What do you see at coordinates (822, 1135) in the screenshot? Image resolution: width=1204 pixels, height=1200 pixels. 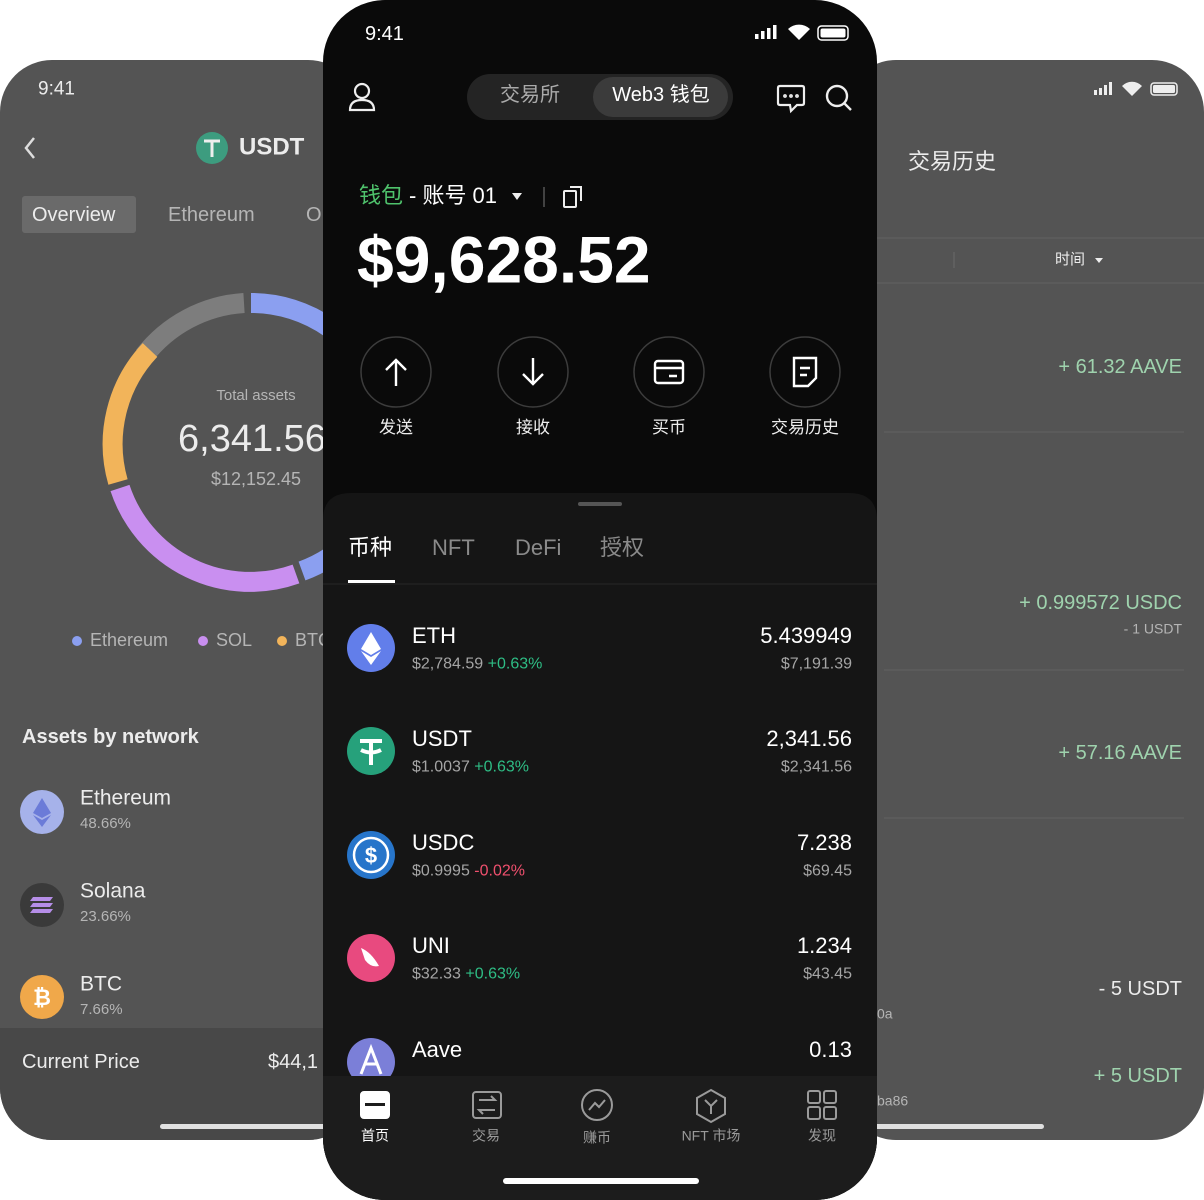 I see `nav-label: 发现` at bounding box center [822, 1135].